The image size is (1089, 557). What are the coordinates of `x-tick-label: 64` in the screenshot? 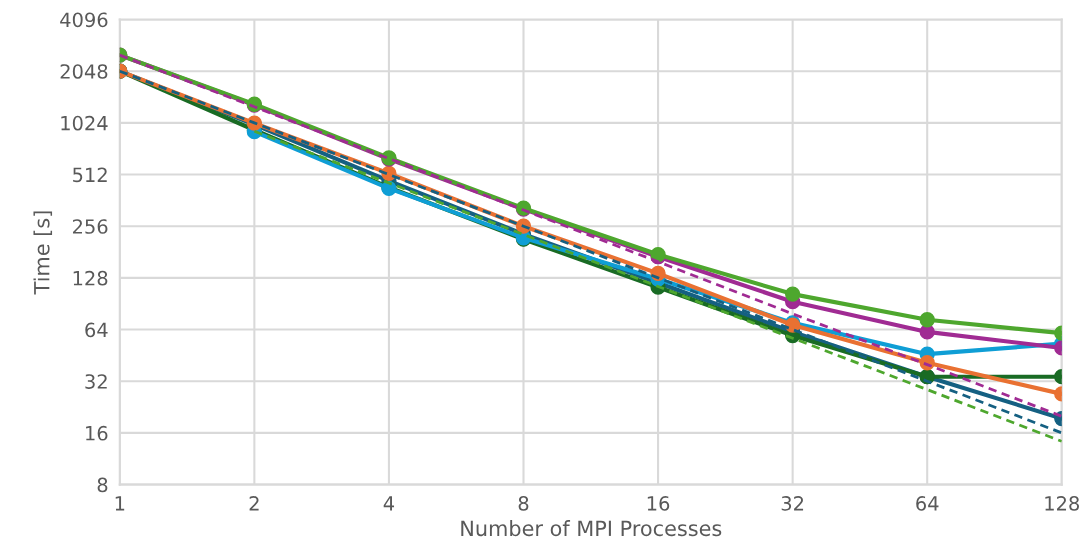 It's located at (927, 503).